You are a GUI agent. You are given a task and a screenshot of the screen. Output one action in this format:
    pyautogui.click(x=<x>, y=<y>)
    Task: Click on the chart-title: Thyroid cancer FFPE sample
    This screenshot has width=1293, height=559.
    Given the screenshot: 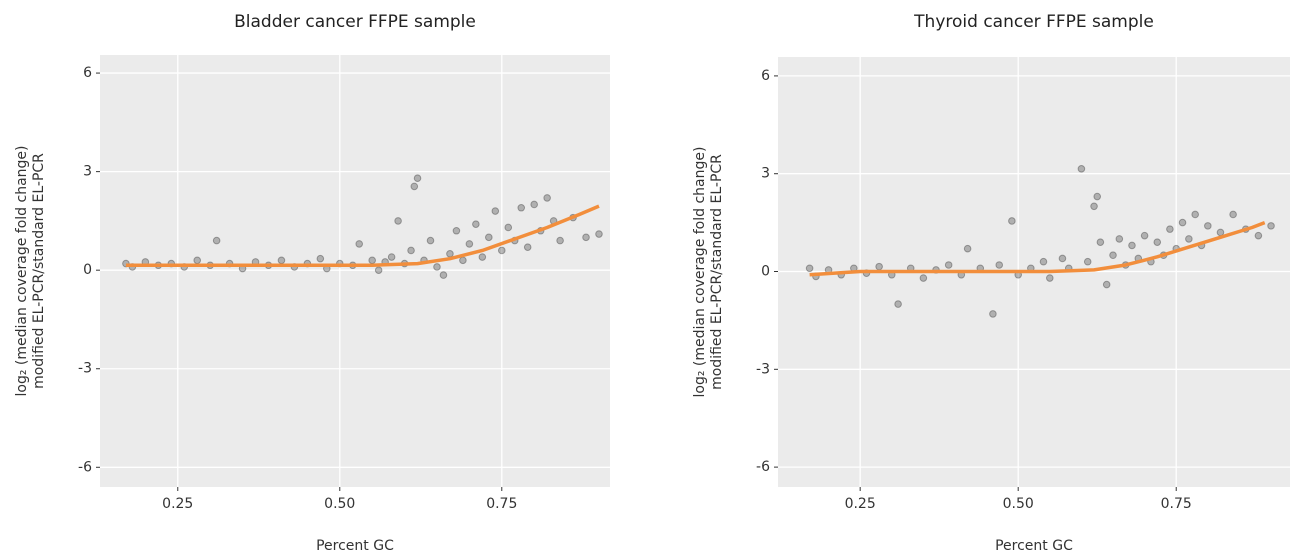 What is the action you would take?
    pyautogui.click(x=1033, y=22)
    